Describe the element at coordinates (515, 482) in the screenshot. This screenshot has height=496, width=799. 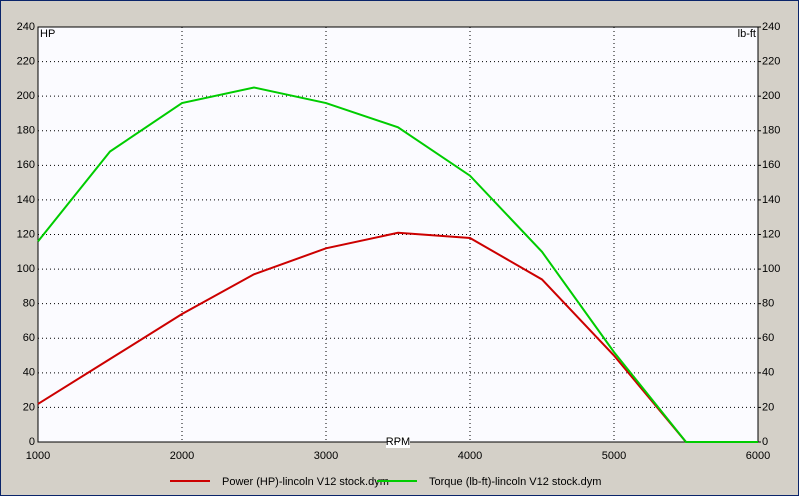
I see `legend-label: Torque (lb-ft)-lincoln V12 stock.dym` at that location.